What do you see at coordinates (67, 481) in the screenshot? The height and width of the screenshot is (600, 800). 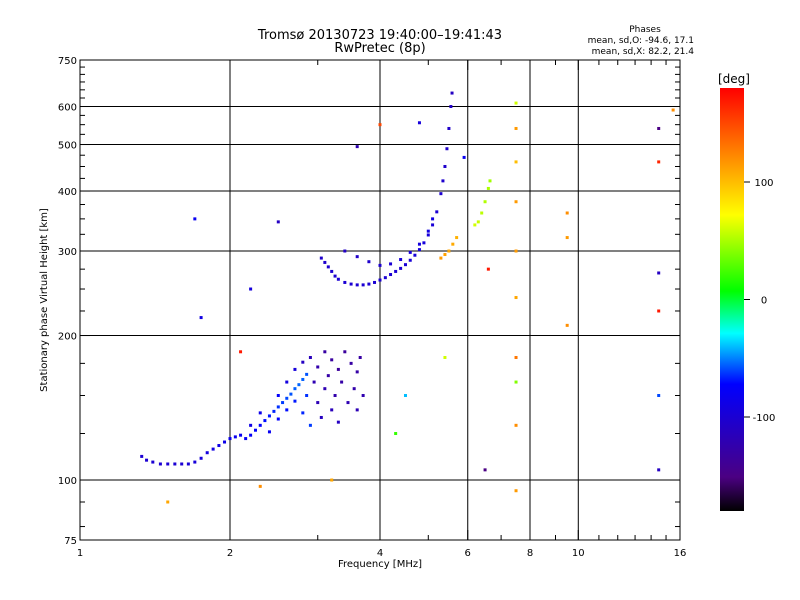 I see `y-tick-label: 100` at bounding box center [67, 481].